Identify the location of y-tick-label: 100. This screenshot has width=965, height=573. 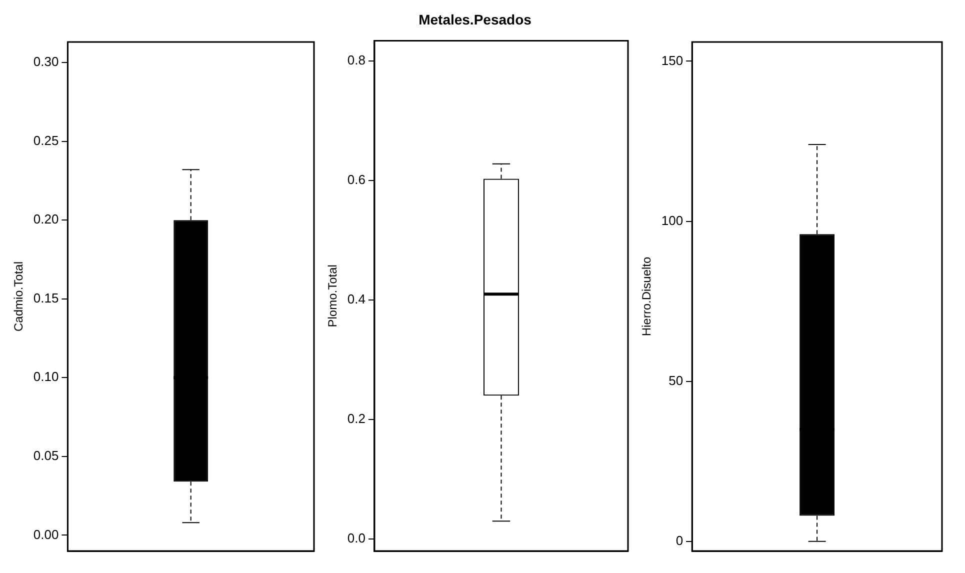
(672, 220).